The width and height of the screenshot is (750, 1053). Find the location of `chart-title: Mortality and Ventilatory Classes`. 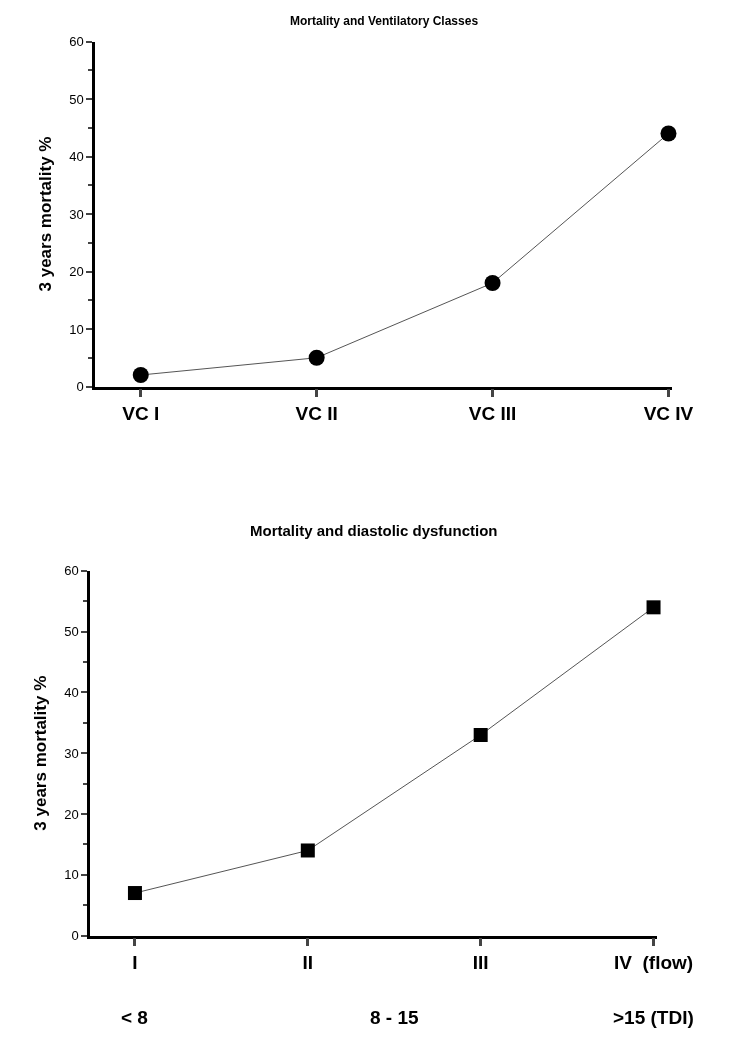

chart-title: Mortality and Ventilatory Classes is located at coordinates (384, 21).